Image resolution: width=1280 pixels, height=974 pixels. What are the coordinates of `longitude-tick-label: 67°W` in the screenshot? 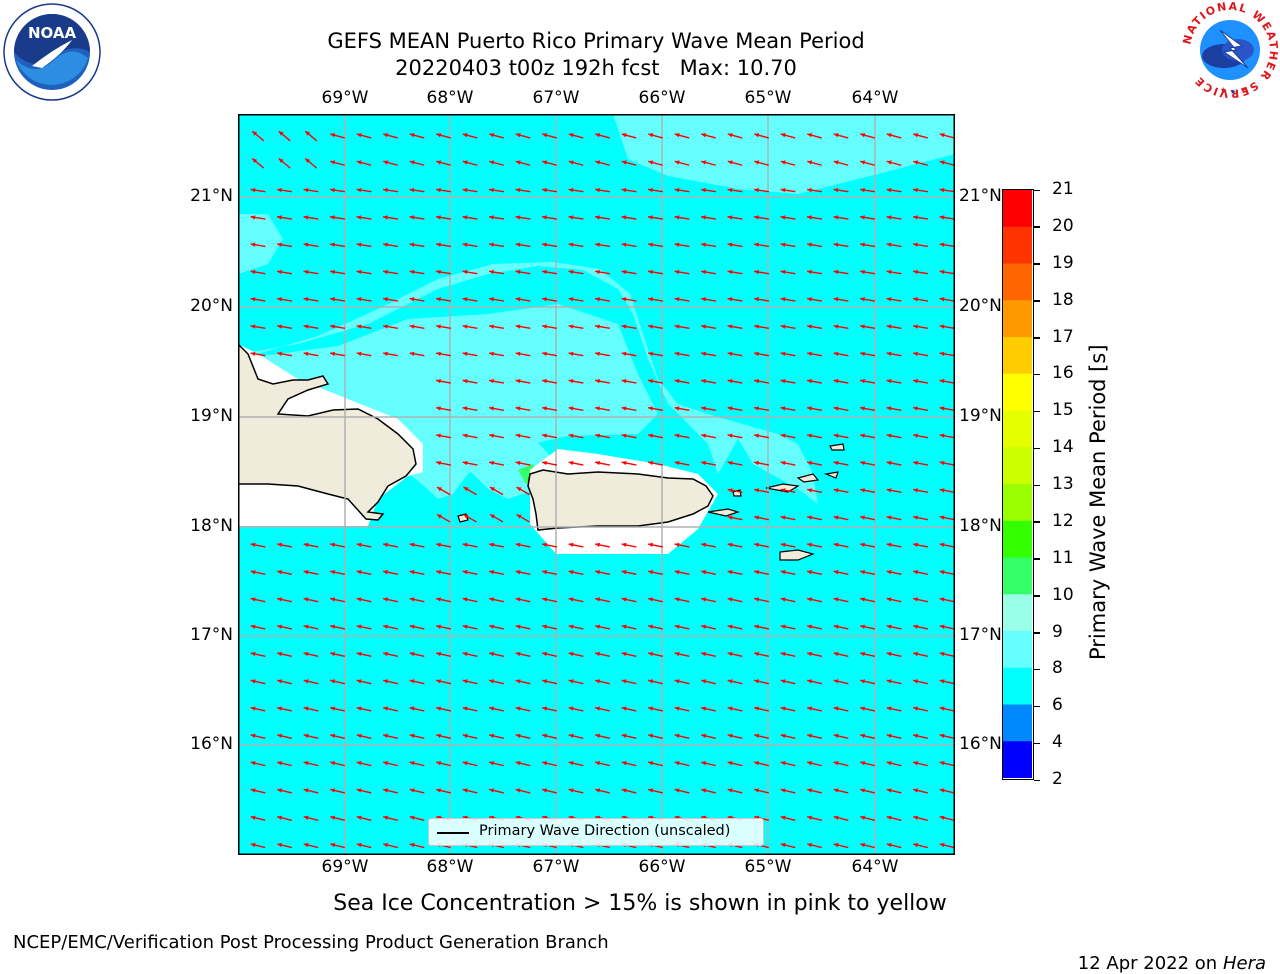 It's located at (556, 98).